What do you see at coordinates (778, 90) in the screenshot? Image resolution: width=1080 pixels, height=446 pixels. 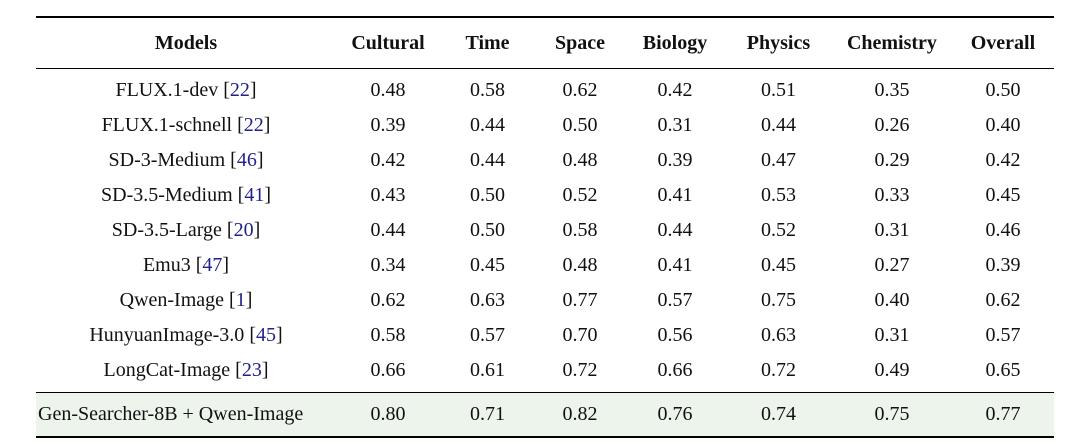 I see `score-cell: 0.51` at bounding box center [778, 90].